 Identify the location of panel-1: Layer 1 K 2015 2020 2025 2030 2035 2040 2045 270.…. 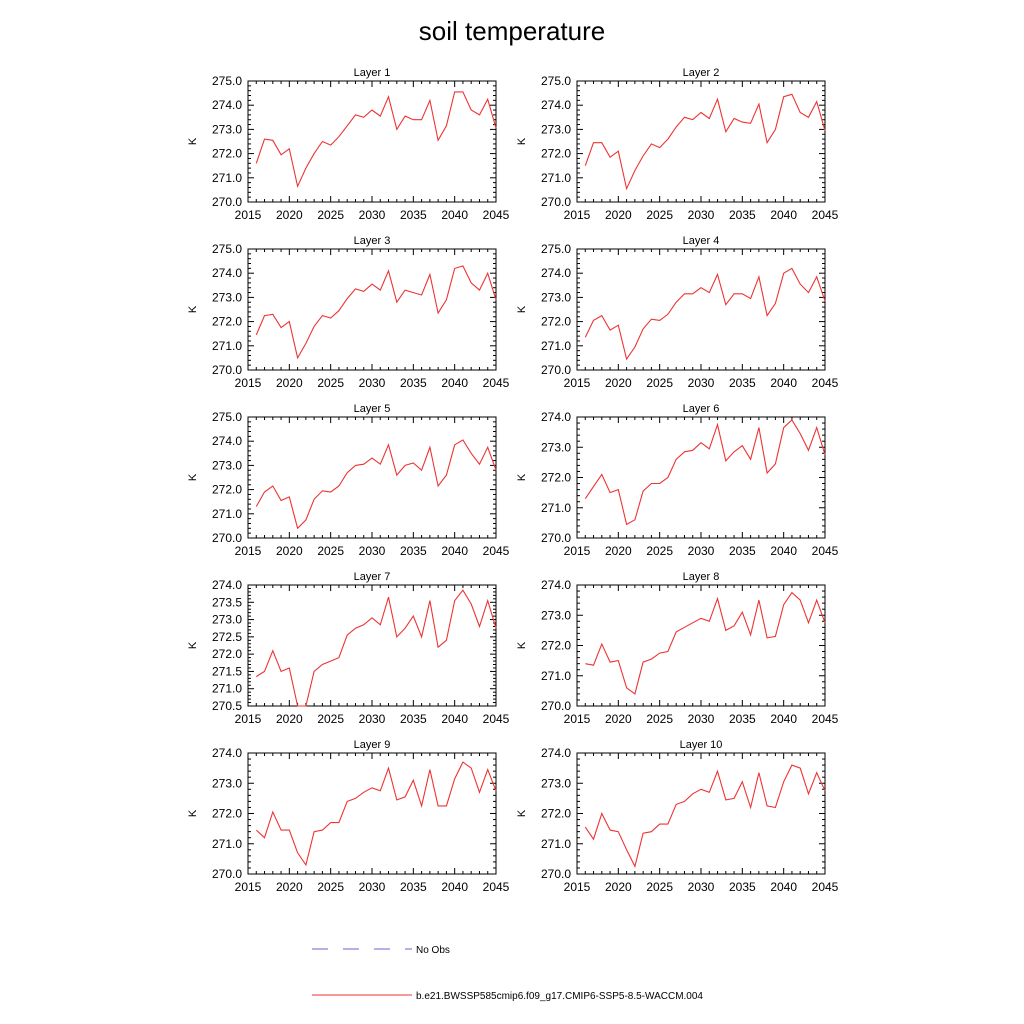
(348, 144).